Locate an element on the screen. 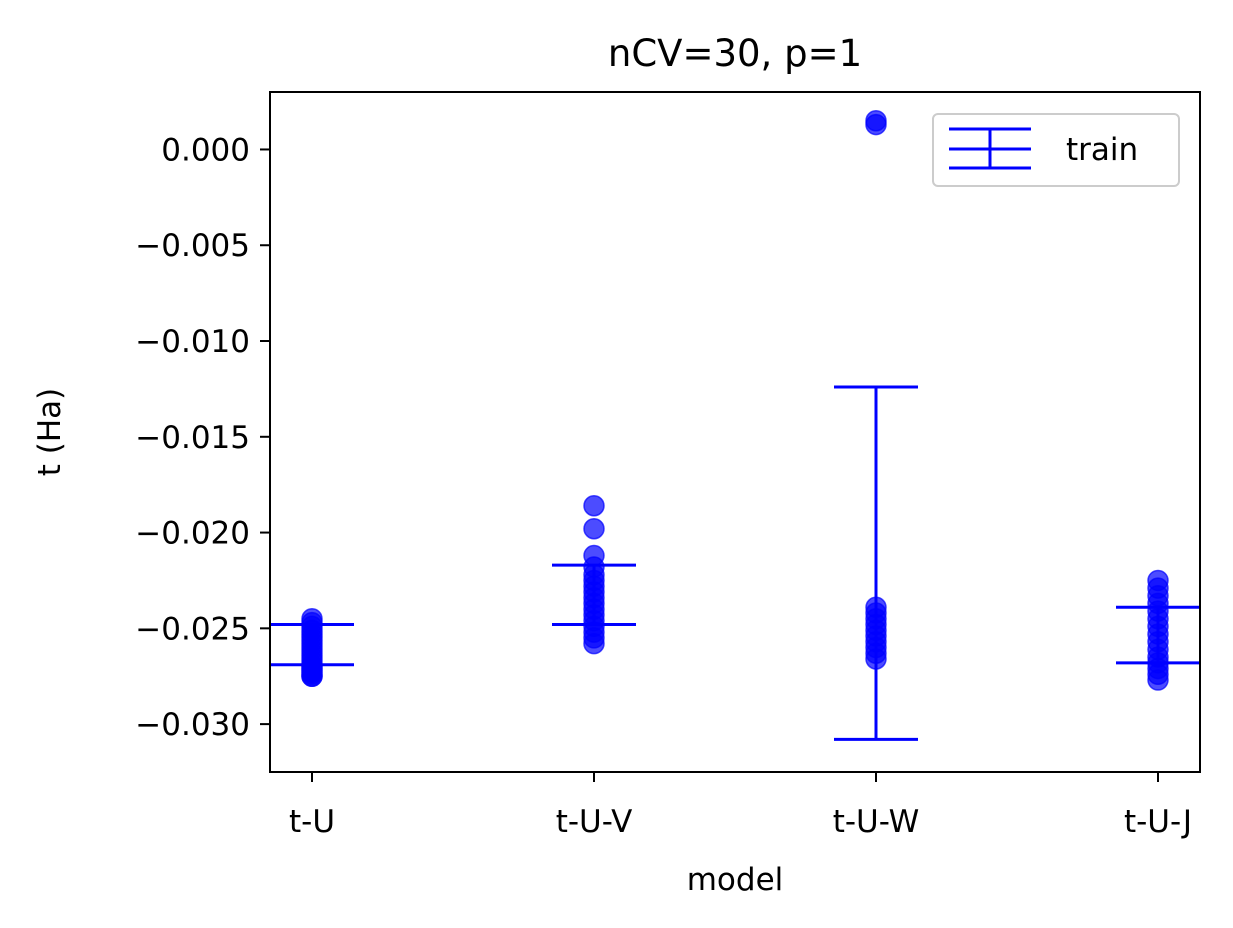 The image size is (1233, 928). x-tick-label: t-U is located at coordinates (312, 822).